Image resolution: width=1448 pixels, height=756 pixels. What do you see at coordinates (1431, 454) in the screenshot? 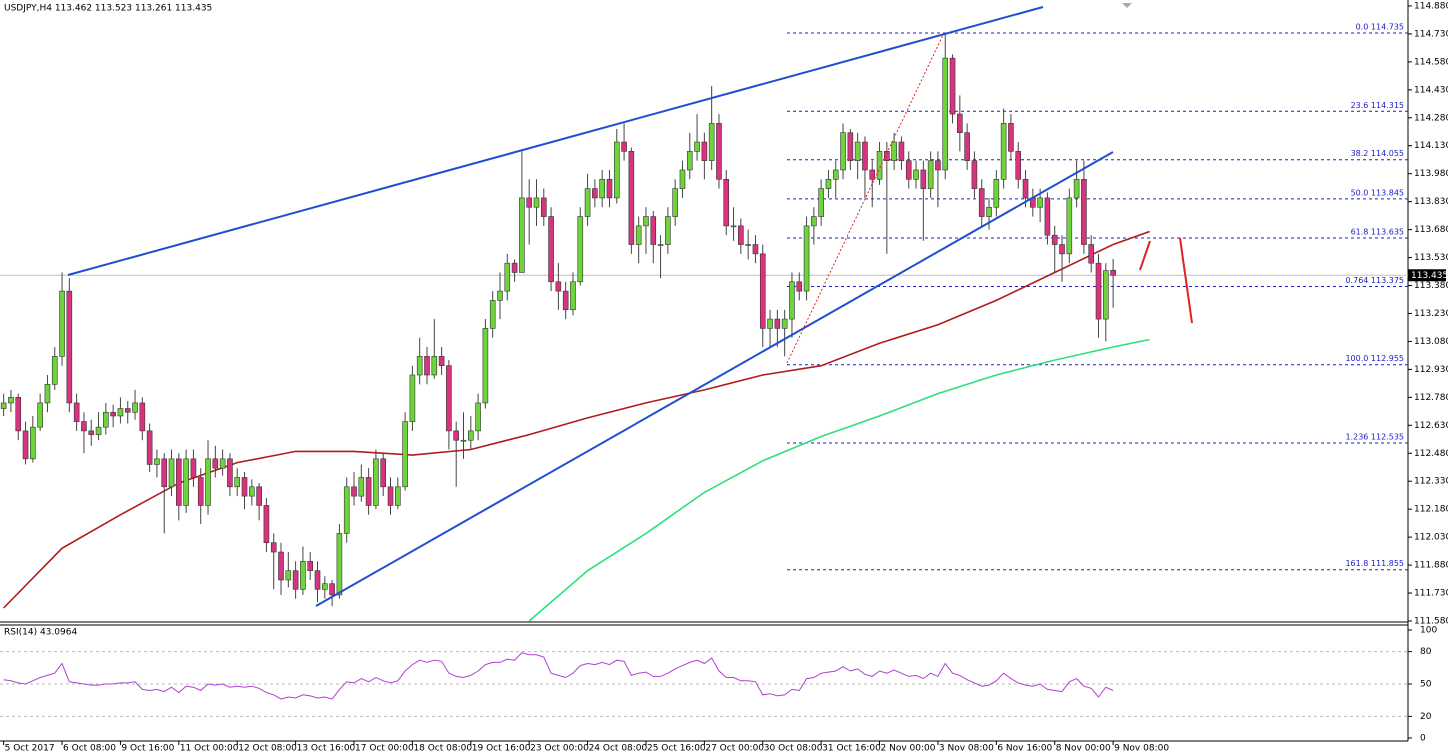
I see `y-tick-label: 112.480` at bounding box center [1431, 454].